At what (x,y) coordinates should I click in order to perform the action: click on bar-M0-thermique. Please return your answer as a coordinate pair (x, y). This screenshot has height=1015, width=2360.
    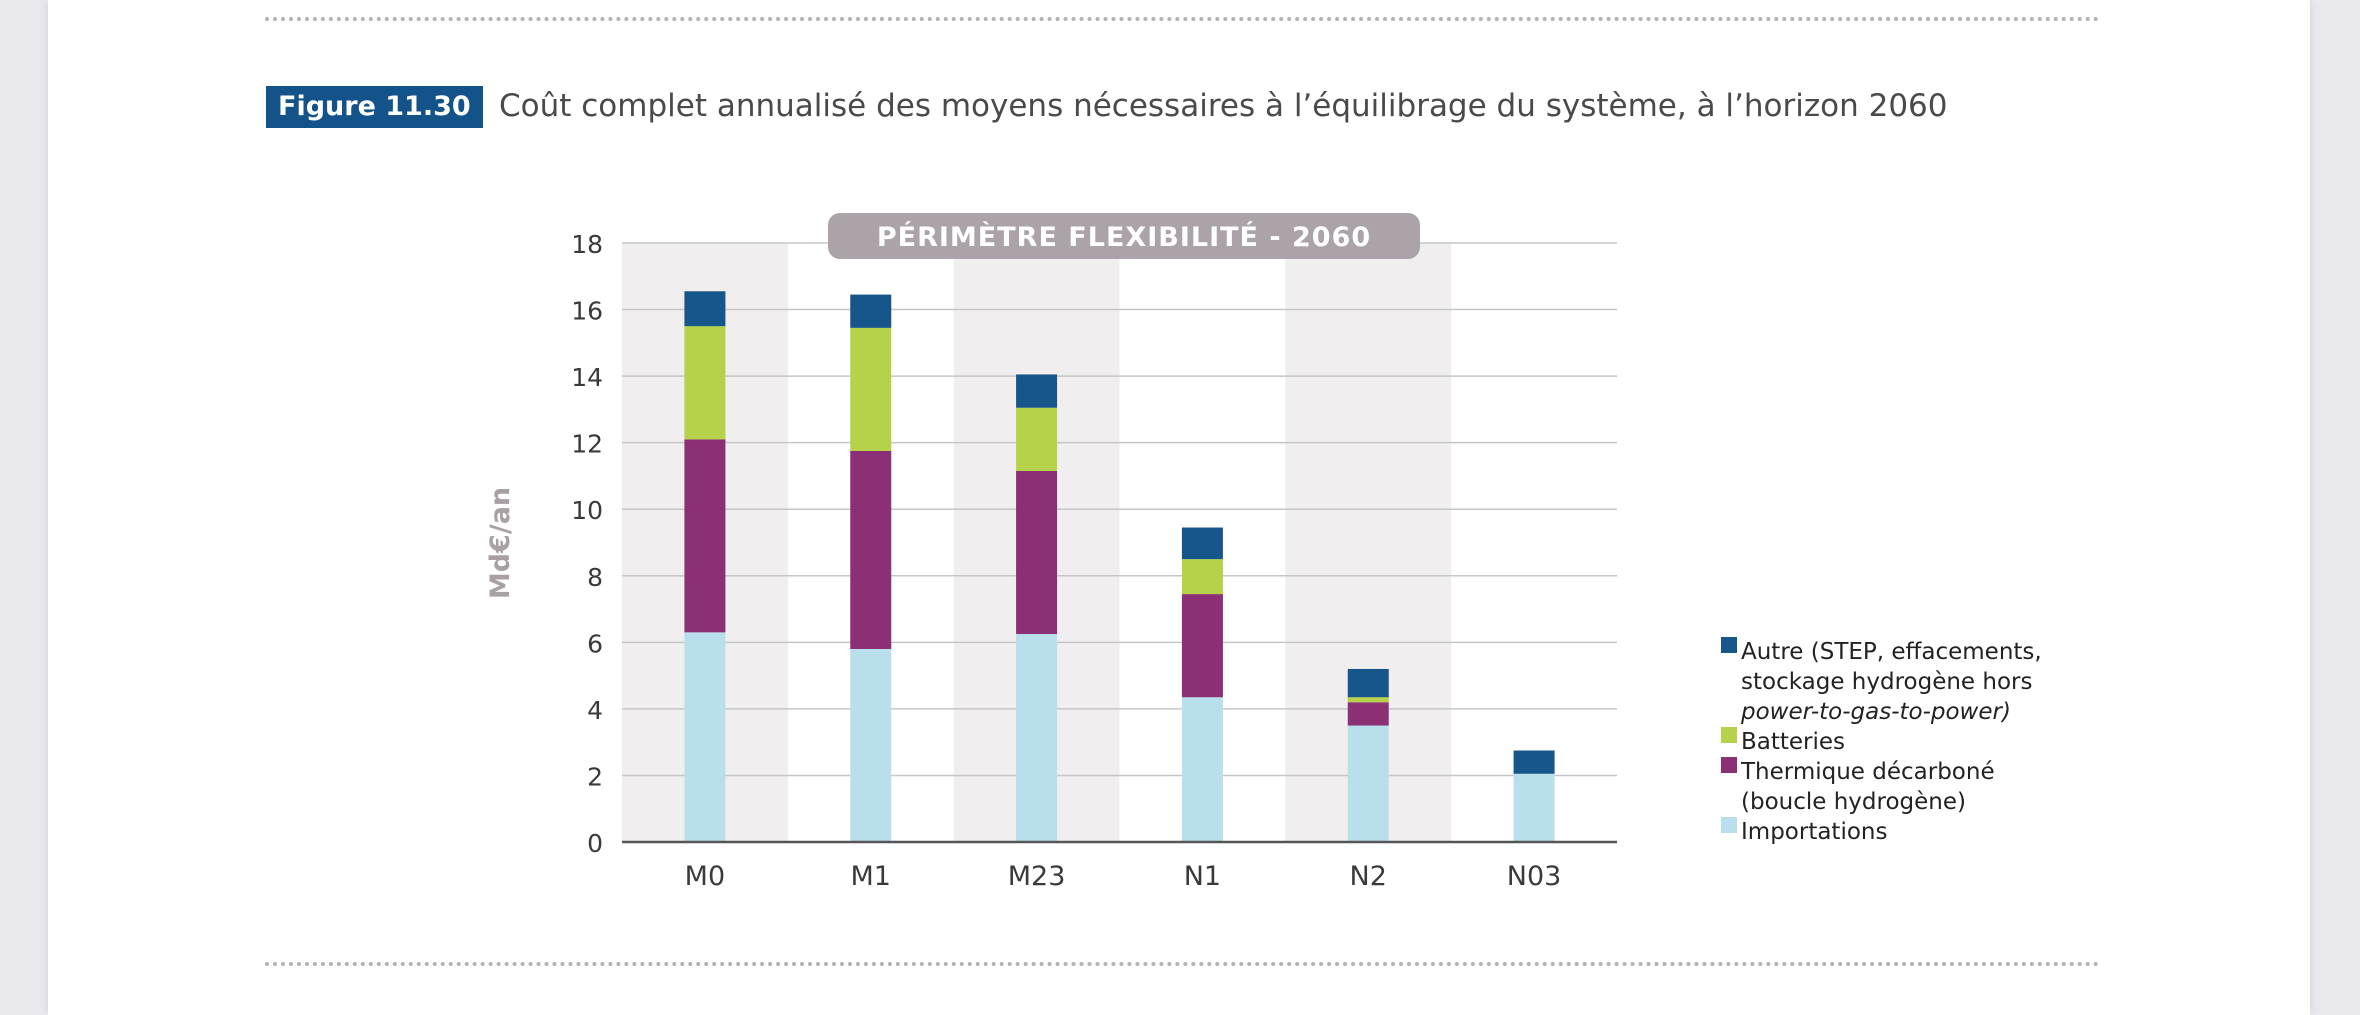
    Looking at the image, I should click on (705, 536).